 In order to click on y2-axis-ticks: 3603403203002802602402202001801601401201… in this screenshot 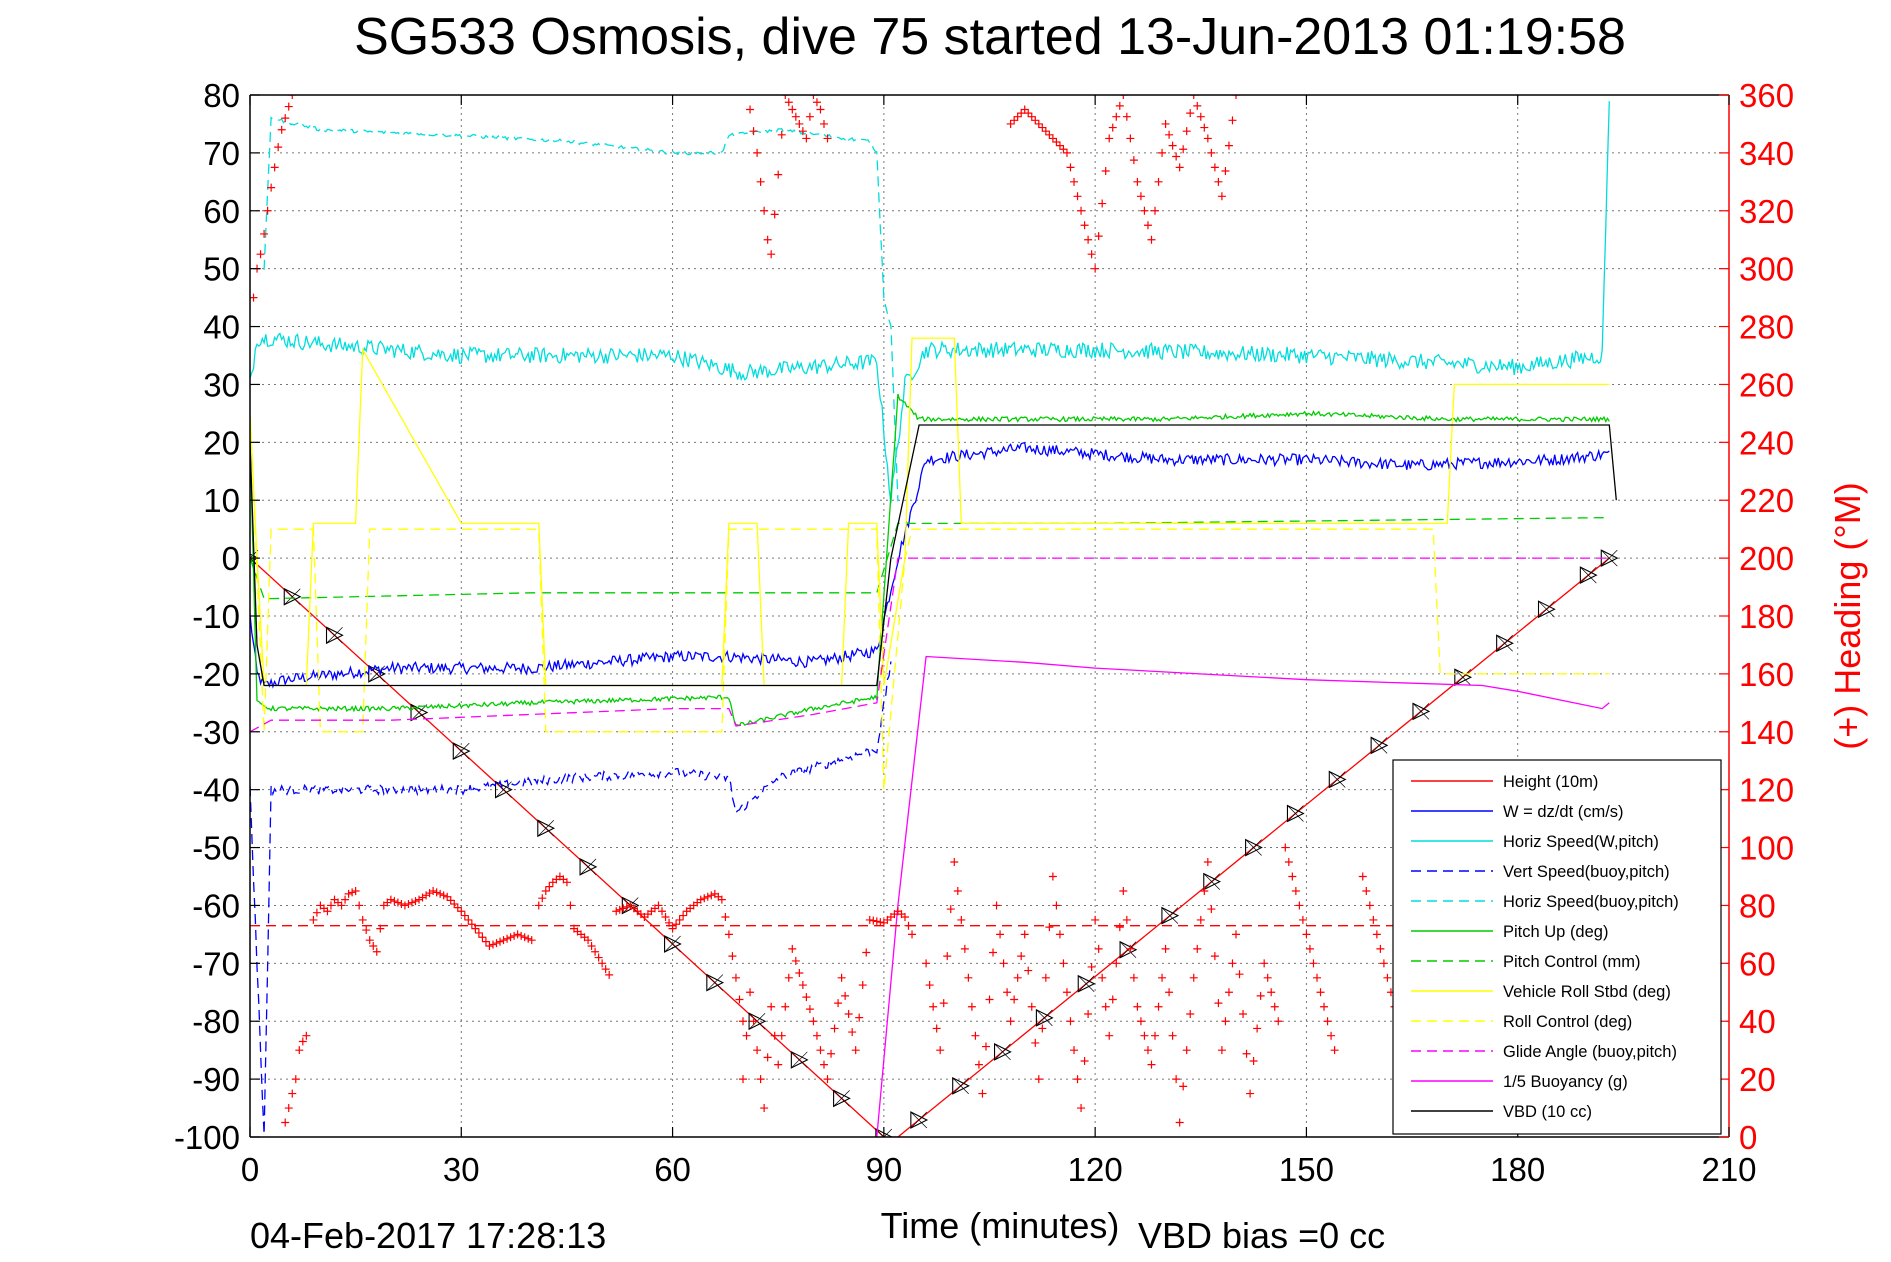, I will do `click(1756, 616)`.